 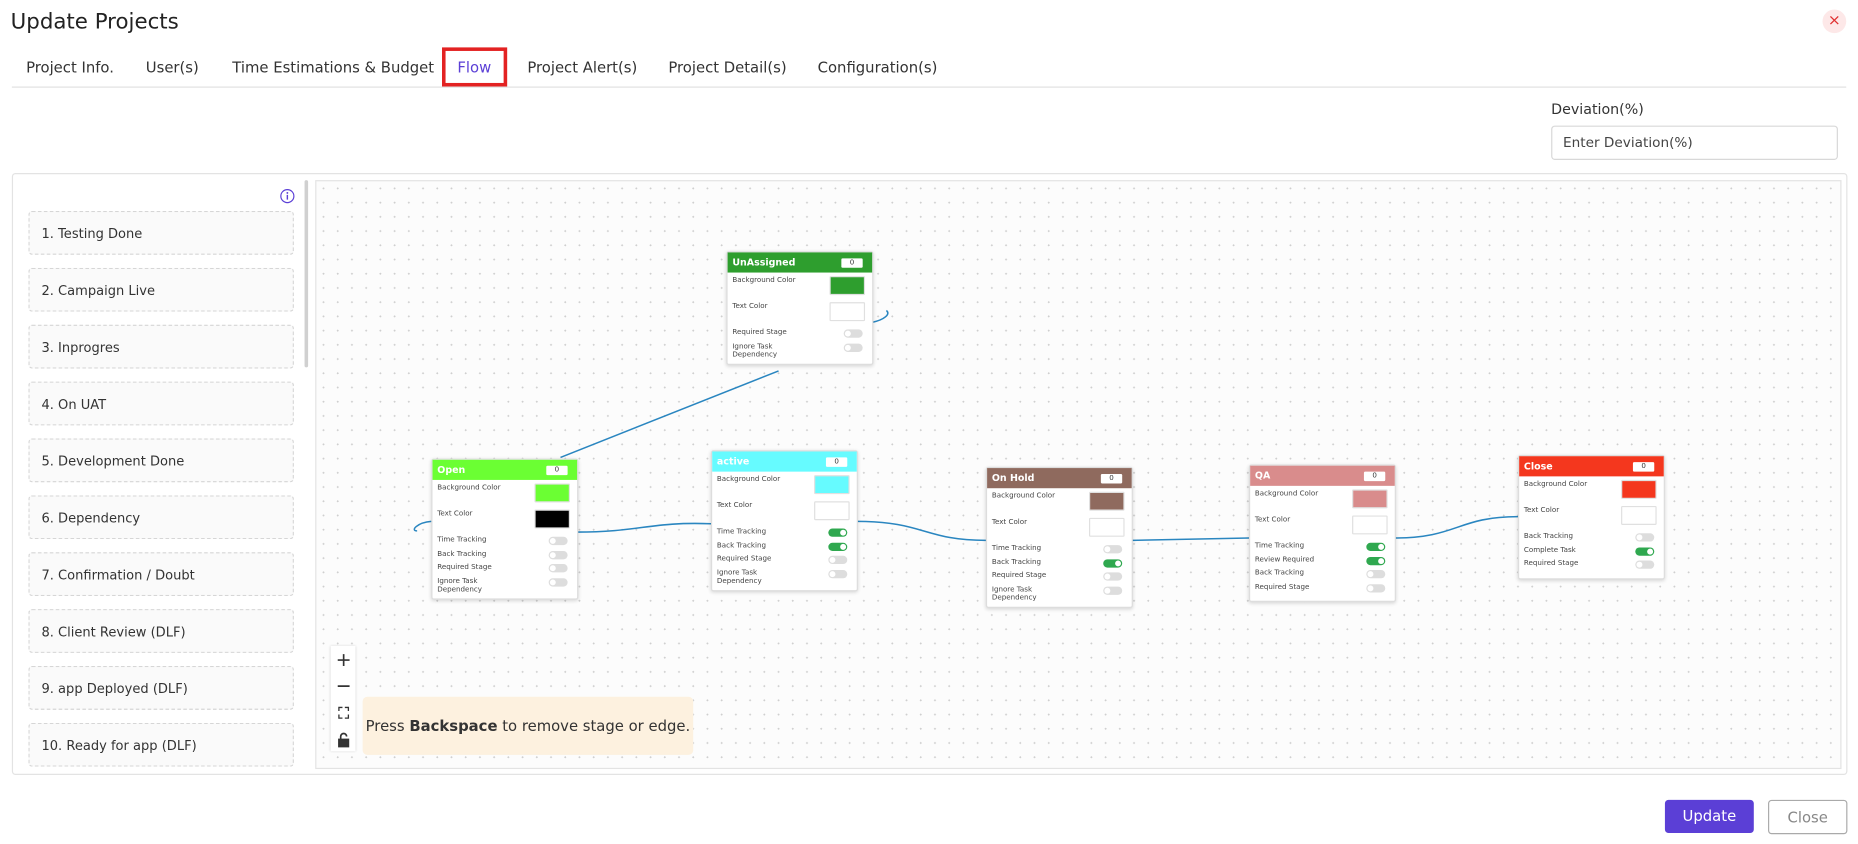 I want to click on tab: Configuration(s), so click(x=877, y=67).